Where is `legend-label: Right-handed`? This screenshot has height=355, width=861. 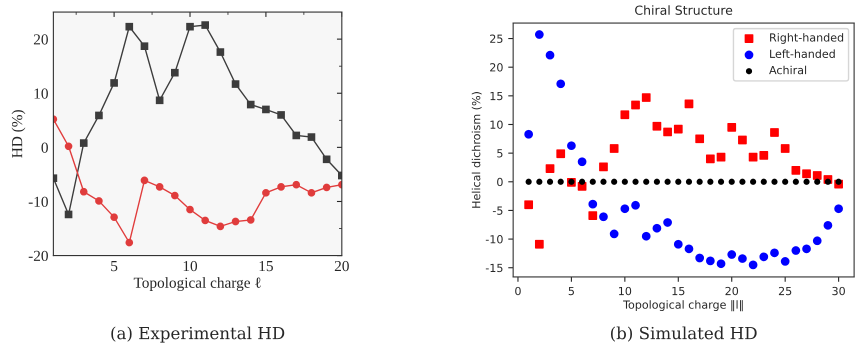
legend-label: Right-handed is located at coordinates (807, 38).